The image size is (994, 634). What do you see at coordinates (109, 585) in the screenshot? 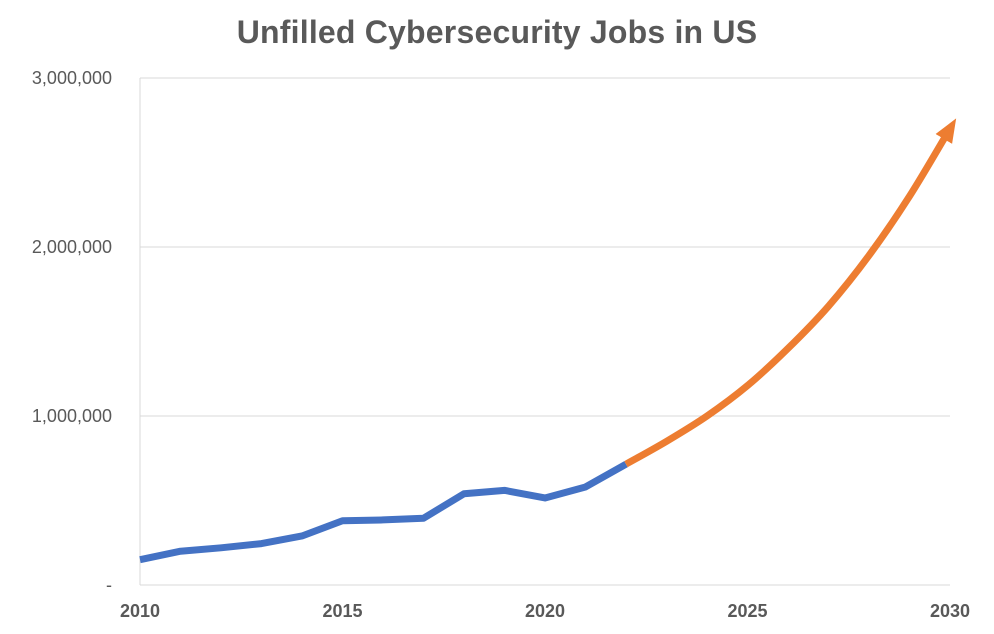
I see `y-tick-label: -` at bounding box center [109, 585].